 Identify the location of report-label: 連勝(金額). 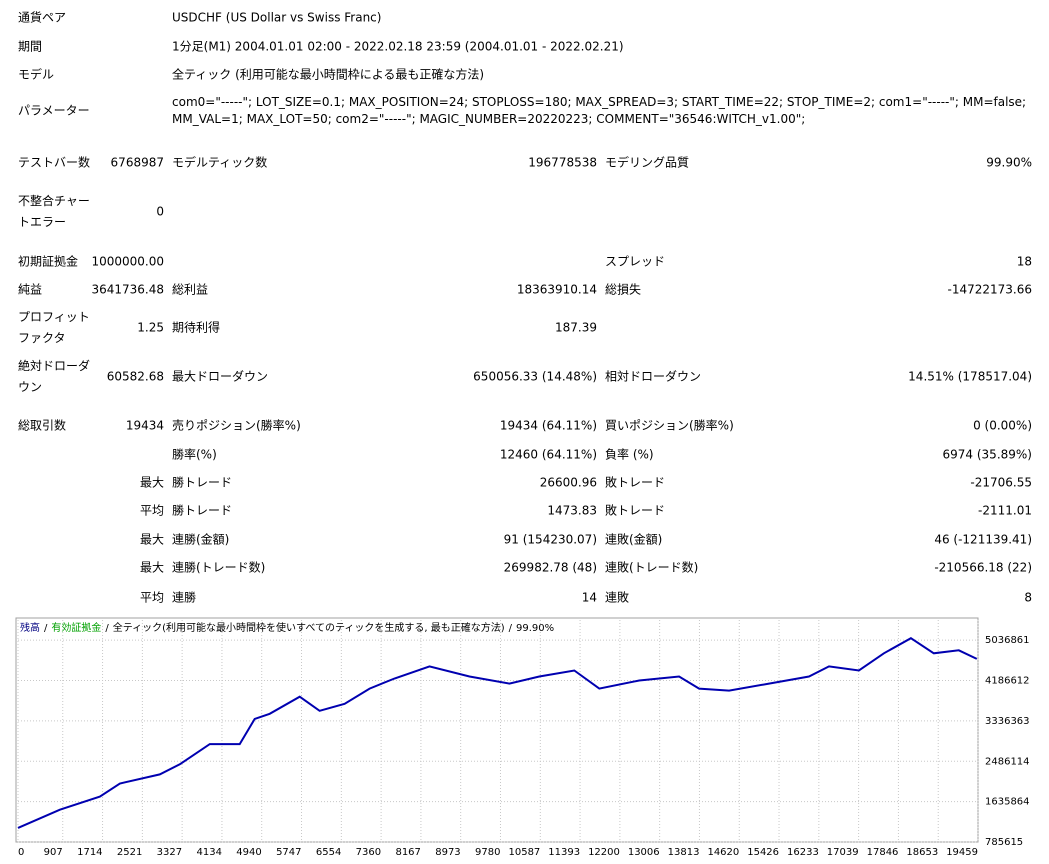
(201, 539).